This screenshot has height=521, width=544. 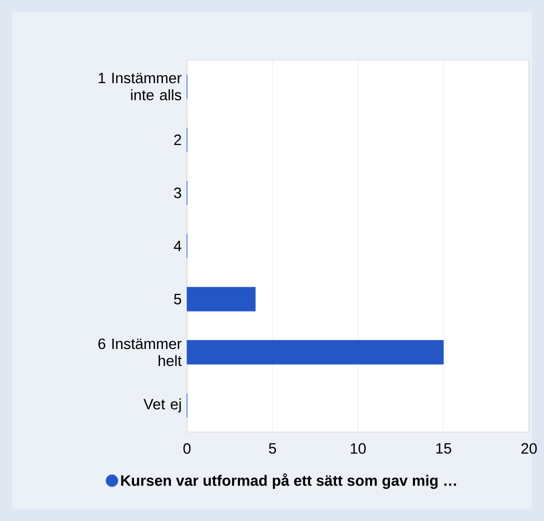 What do you see at coordinates (187, 448) in the screenshot?
I see `x-tick-label: 0` at bounding box center [187, 448].